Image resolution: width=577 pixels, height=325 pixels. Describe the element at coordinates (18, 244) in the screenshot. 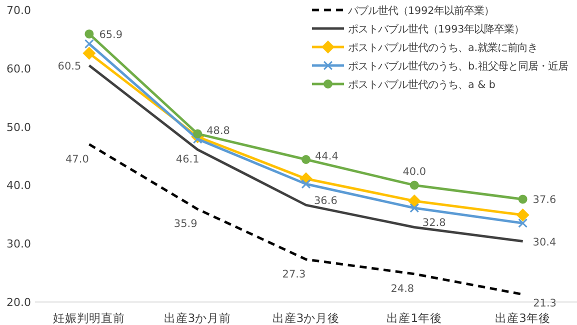

I see `y-tick-label: 30.0` at that location.